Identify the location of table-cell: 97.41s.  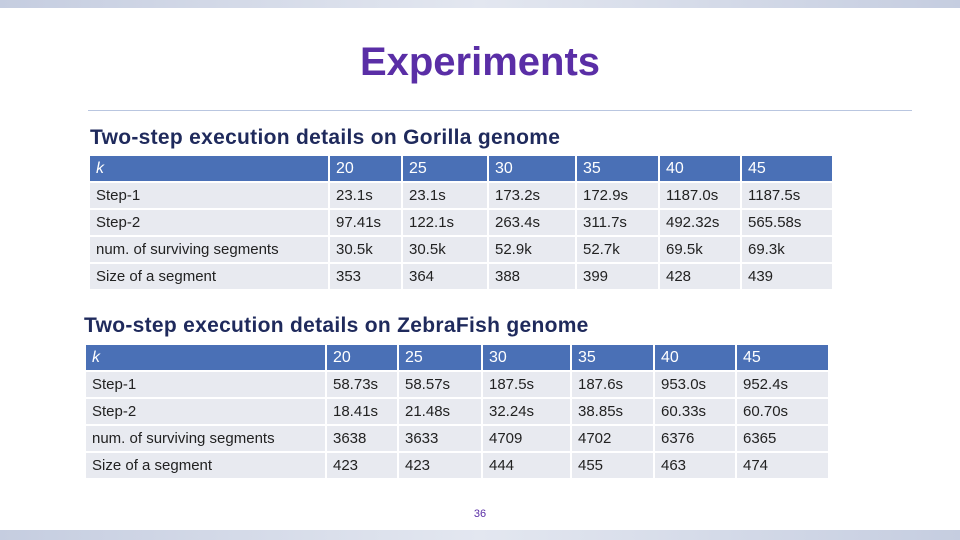
(365, 222).